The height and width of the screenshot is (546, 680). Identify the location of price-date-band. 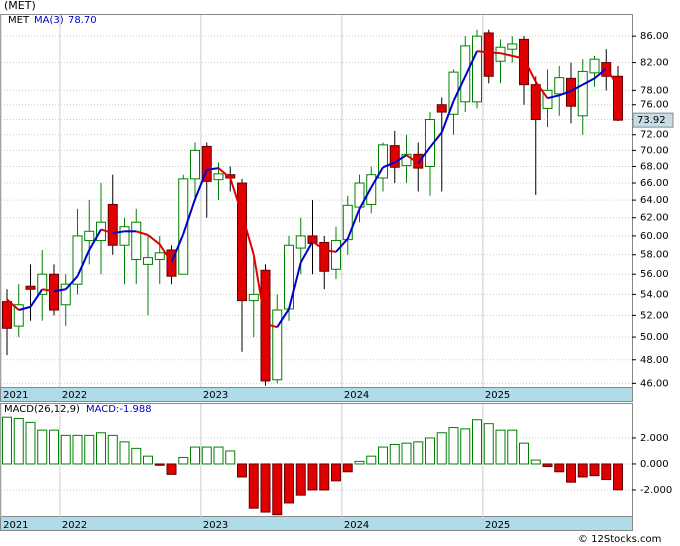
(316, 394).